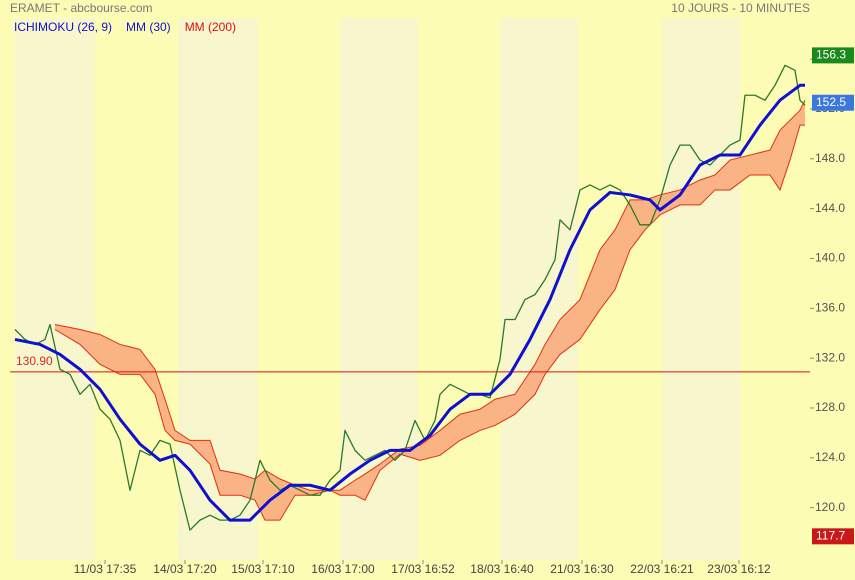 The width and height of the screenshot is (855, 580). Describe the element at coordinates (210, 27) in the screenshot. I see `legend-entry: MM (200)` at that location.